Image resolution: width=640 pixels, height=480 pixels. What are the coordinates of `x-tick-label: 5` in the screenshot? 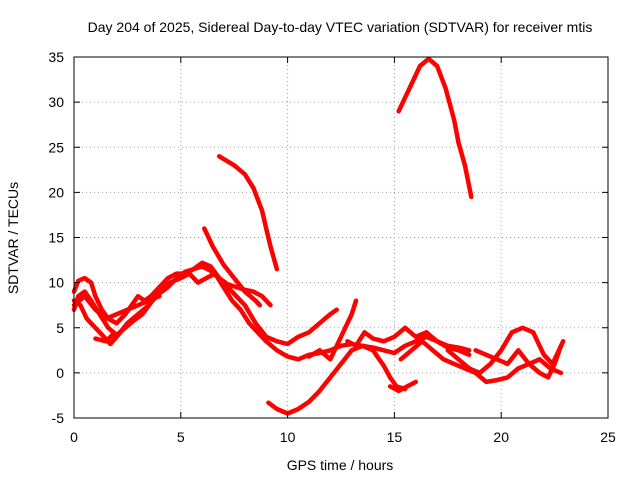 It's located at (181, 437).